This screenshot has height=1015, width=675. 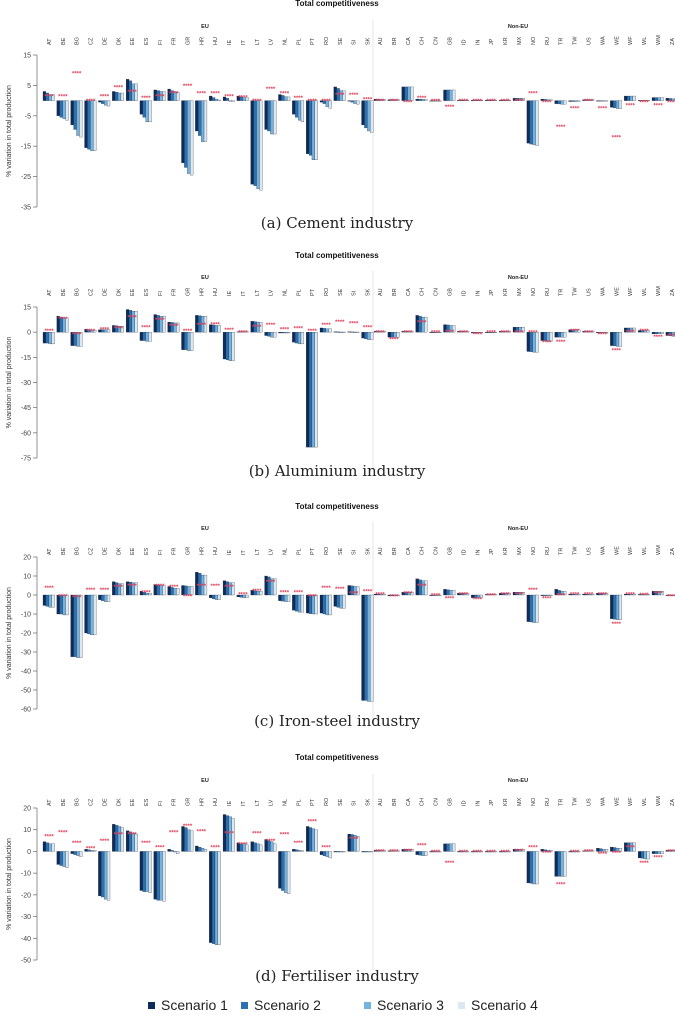 I want to click on bar-group-TR: ****, so click(x=560, y=115).